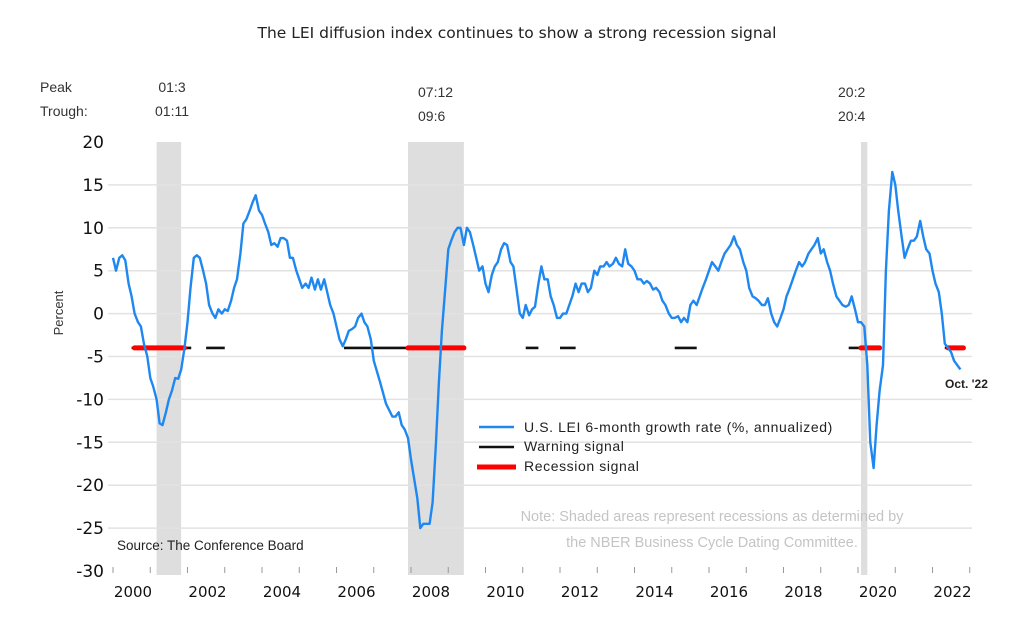 This screenshot has width=1024, height=628. I want to click on legend-label-recession: Recession signal, so click(581, 466).